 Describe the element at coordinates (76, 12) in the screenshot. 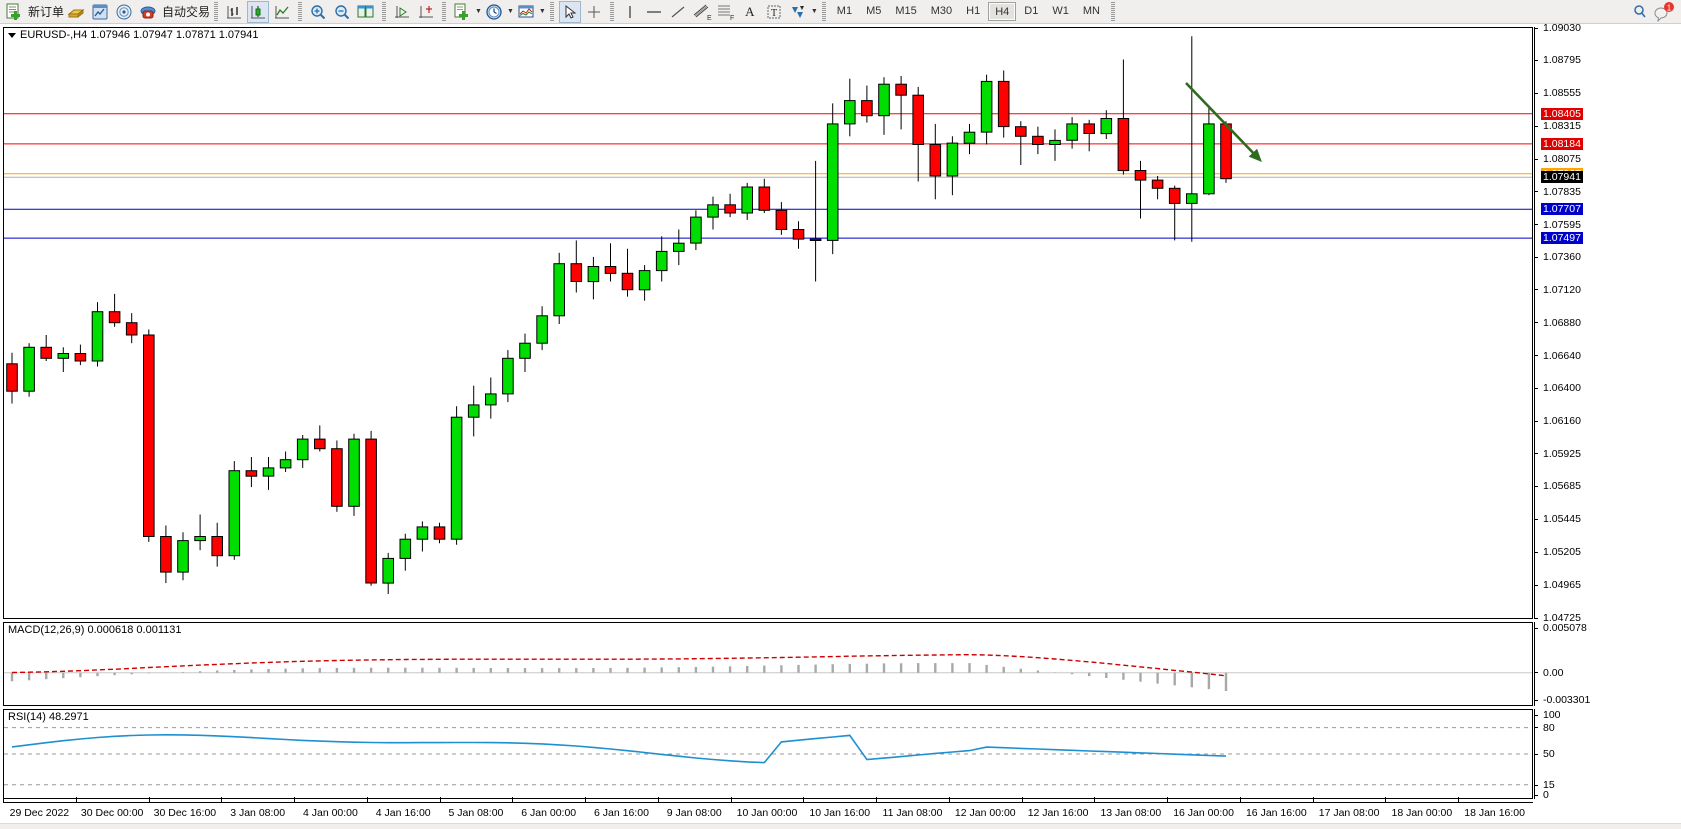

I see `market-watch-button` at that location.